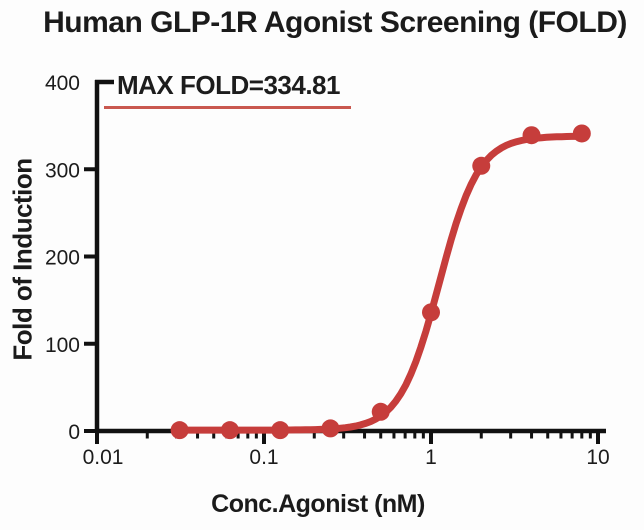 The height and width of the screenshot is (530, 644). Describe the element at coordinates (318, 504) in the screenshot. I see `x-axis-label: Conc.Agonist (nM)` at that location.